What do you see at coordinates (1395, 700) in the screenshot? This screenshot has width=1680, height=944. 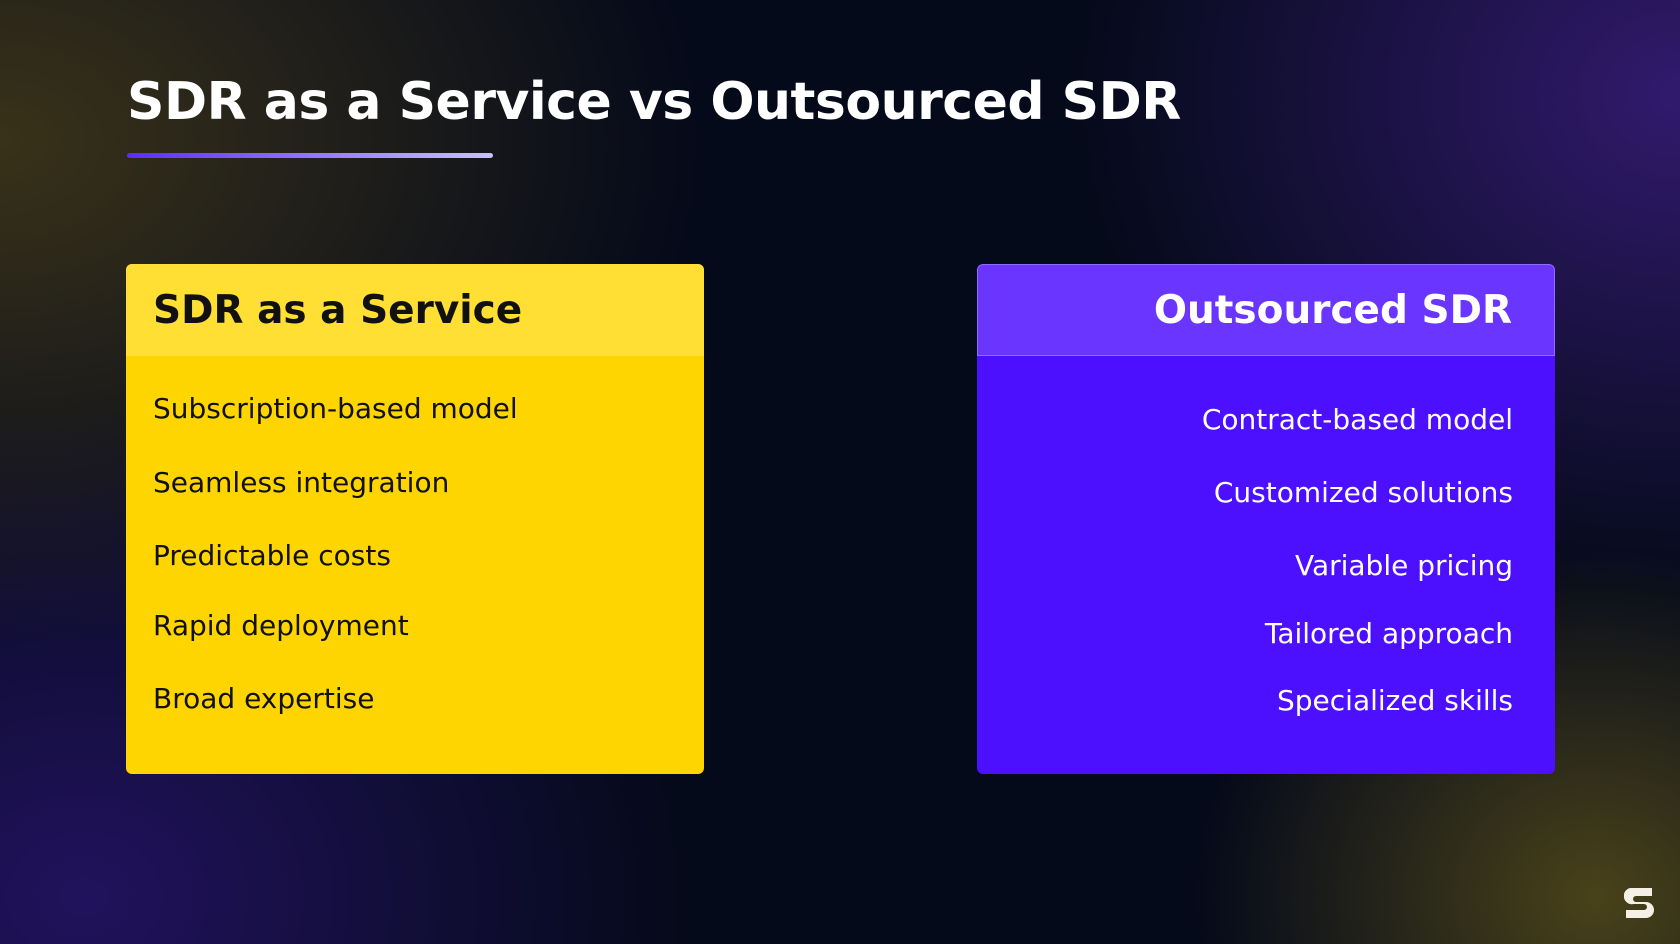 I see `card-item: Specialized skills` at bounding box center [1395, 700].